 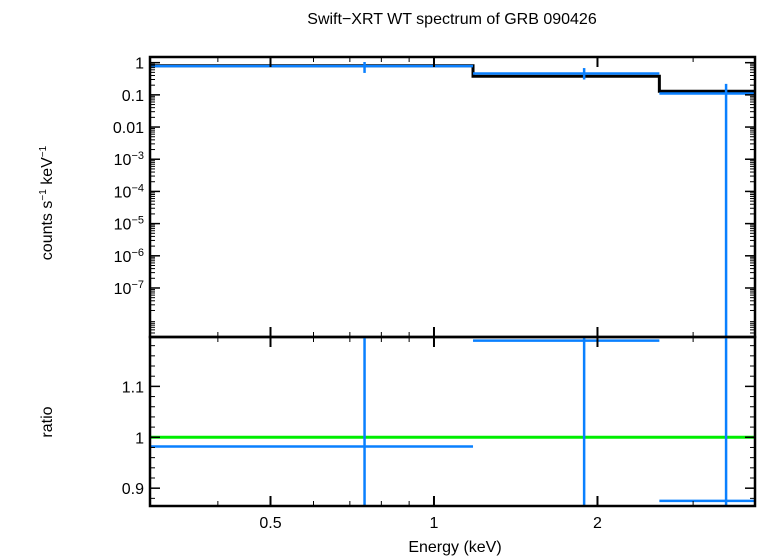 What do you see at coordinates (454, 547) in the screenshot?
I see `x-axis-label: Energy (keV)` at bounding box center [454, 547].